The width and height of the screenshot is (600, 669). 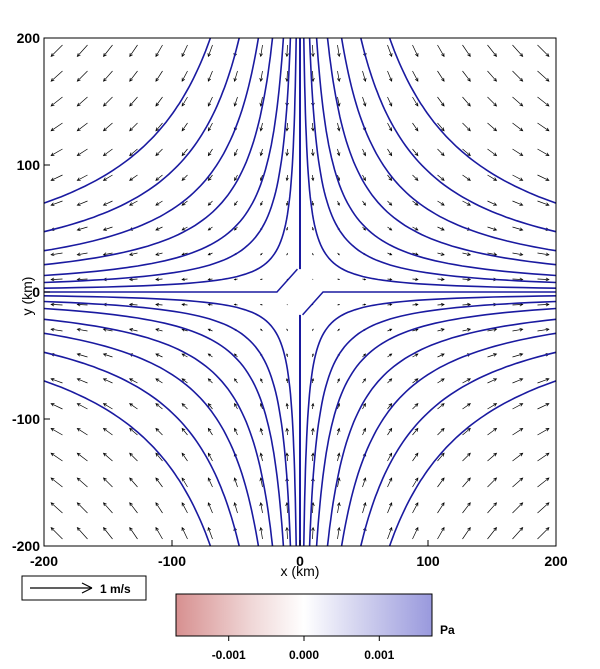 I want to click on y-tick-label: -200, so click(x=26, y=546).